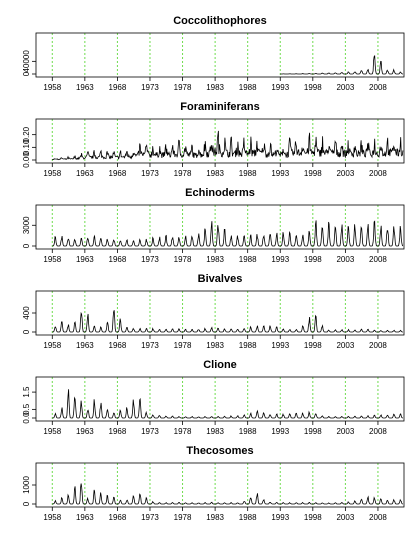  Describe the element at coordinates (26, 160) in the screenshot. I see `y-tick-label: 0.00` at that location.